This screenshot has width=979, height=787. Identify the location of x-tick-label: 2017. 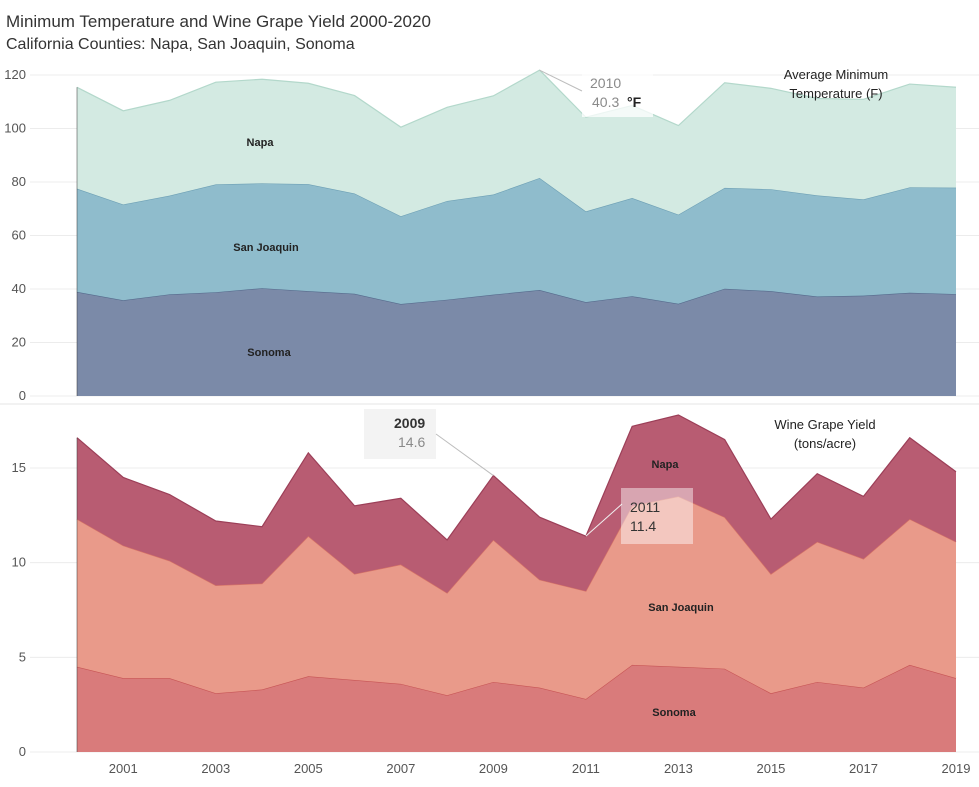
(863, 768).